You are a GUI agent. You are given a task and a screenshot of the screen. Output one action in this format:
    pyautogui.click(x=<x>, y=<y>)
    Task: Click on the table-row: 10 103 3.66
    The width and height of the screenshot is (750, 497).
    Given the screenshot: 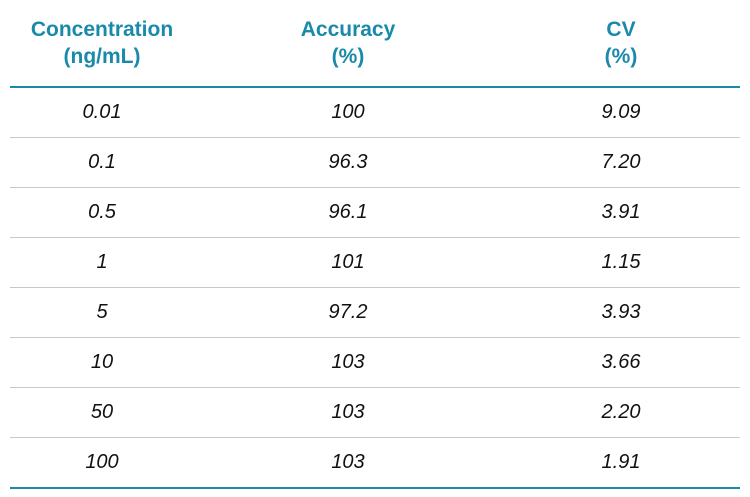 What is the action you would take?
    pyautogui.click(x=375, y=362)
    